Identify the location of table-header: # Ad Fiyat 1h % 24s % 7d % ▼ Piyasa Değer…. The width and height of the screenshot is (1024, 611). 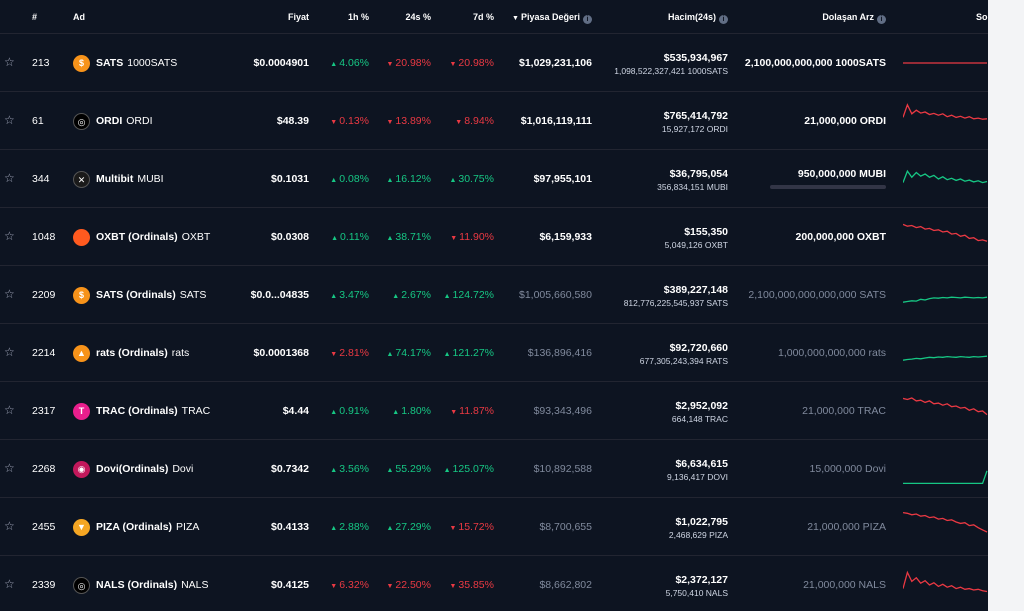
(494, 17).